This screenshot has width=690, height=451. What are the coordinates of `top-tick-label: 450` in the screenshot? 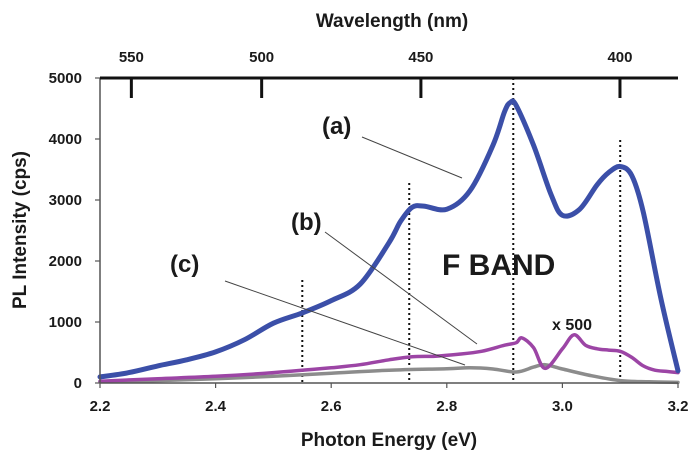 It's located at (420, 57).